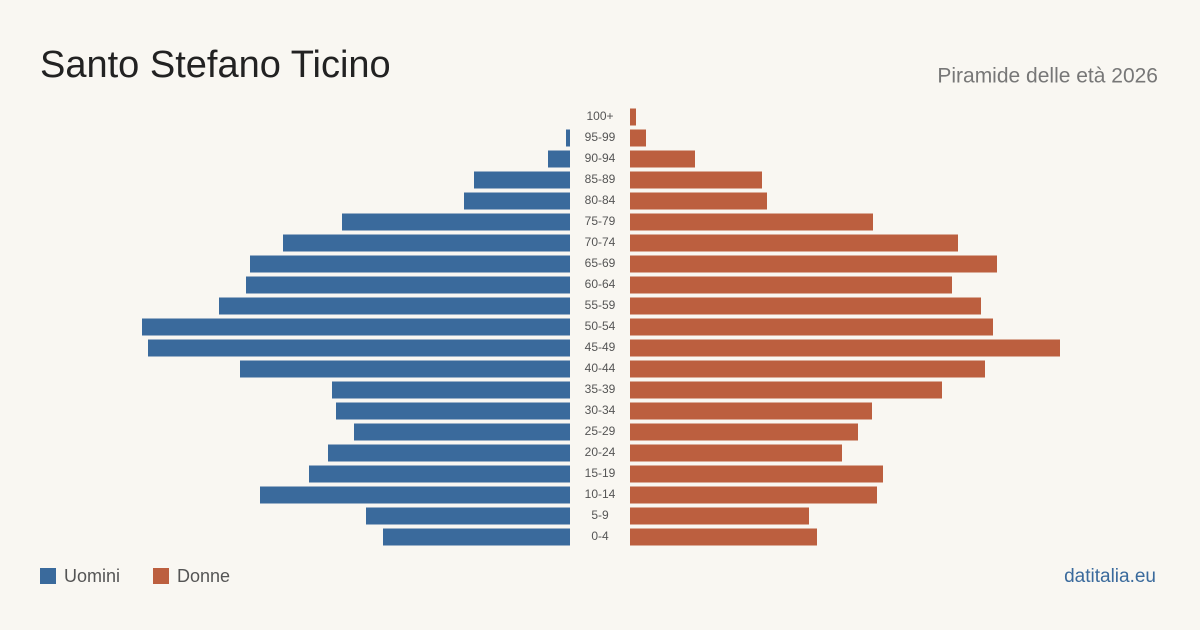  What do you see at coordinates (600, 494) in the screenshot?
I see `age-label: 10-14` at bounding box center [600, 494].